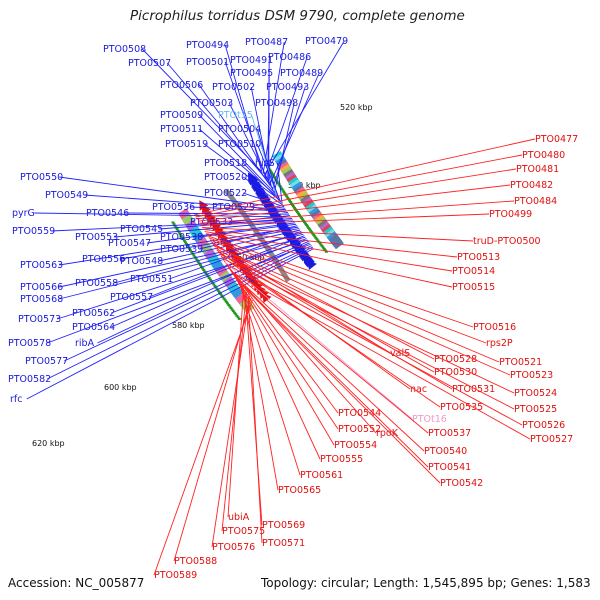 The image size is (600, 600). Describe the element at coordinates (543, 425) in the screenshot. I see `reverse-gene-label: PTO0526` at that location.